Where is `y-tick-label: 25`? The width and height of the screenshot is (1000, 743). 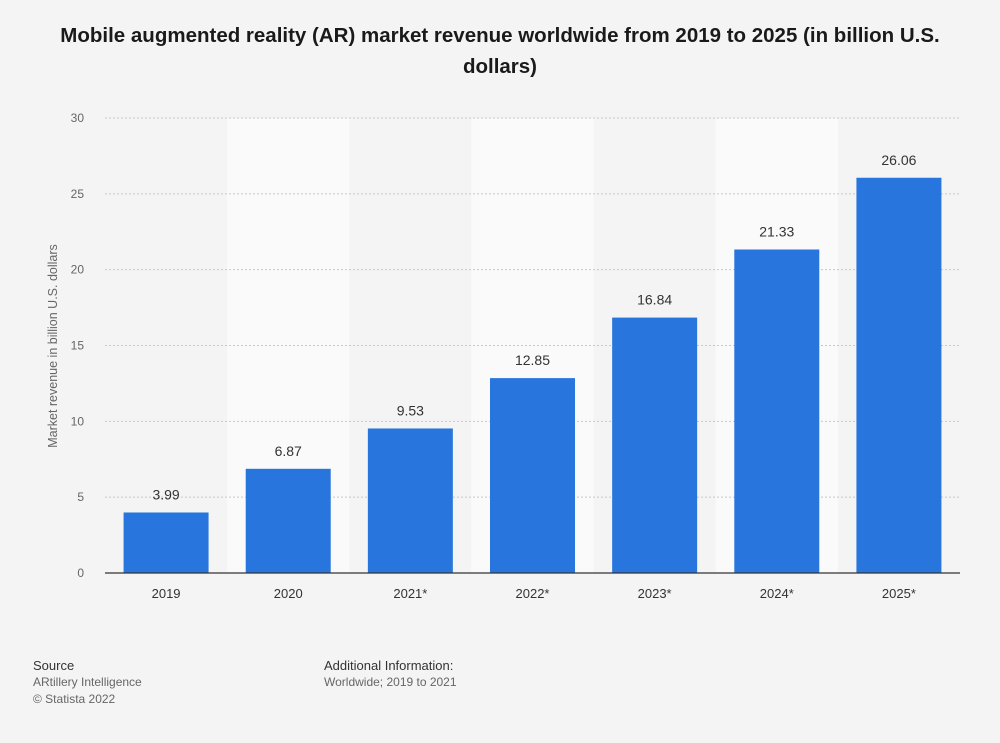 y-tick-label: 25 is located at coordinates (78, 194).